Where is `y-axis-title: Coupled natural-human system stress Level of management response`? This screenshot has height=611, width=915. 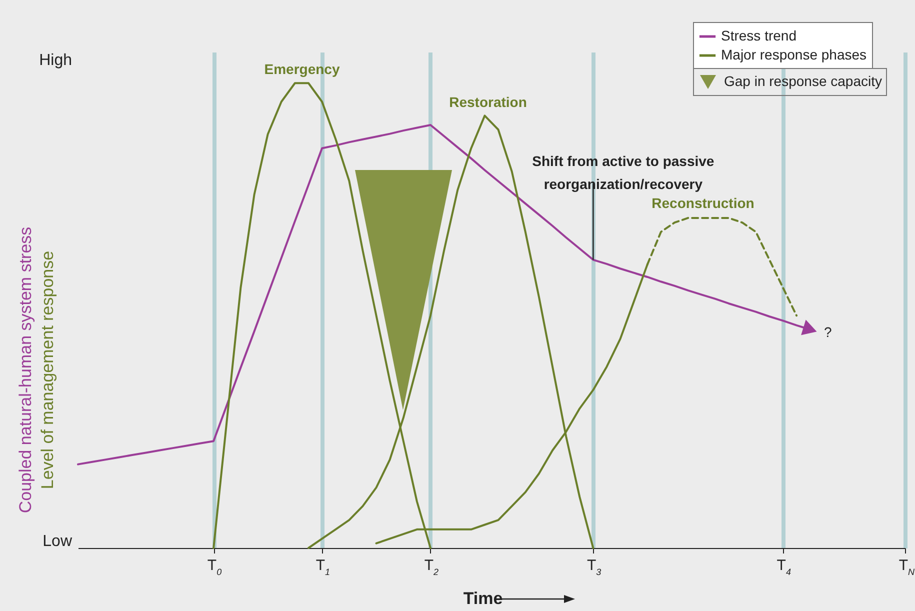 y-axis-title: Coupled natural-human system stress Level of management response is located at coordinates (36, 370).